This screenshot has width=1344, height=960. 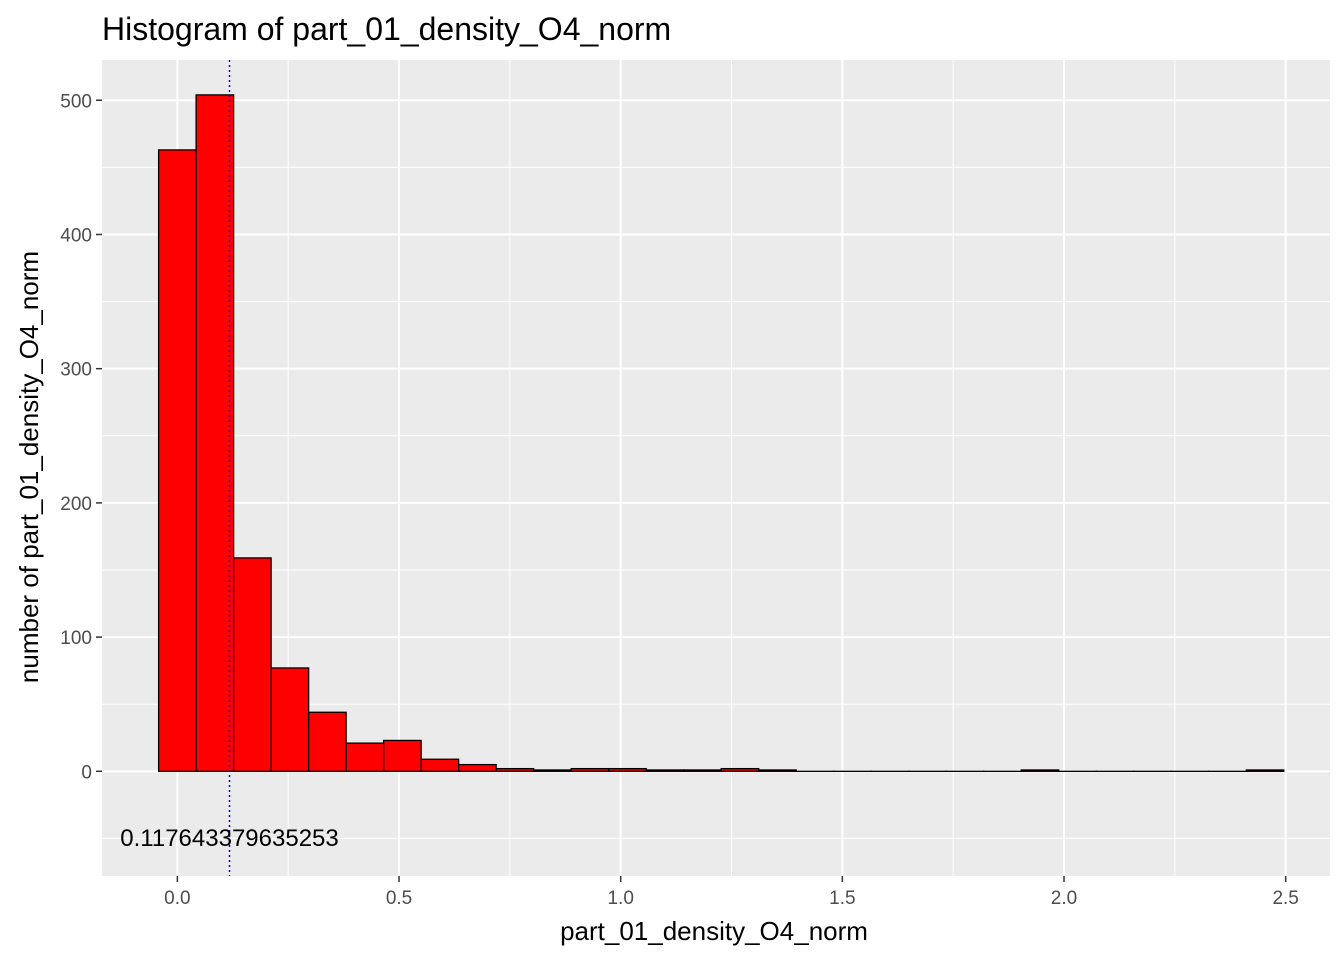 I want to click on y-tick-label: 200, so click(x=76, y=504).